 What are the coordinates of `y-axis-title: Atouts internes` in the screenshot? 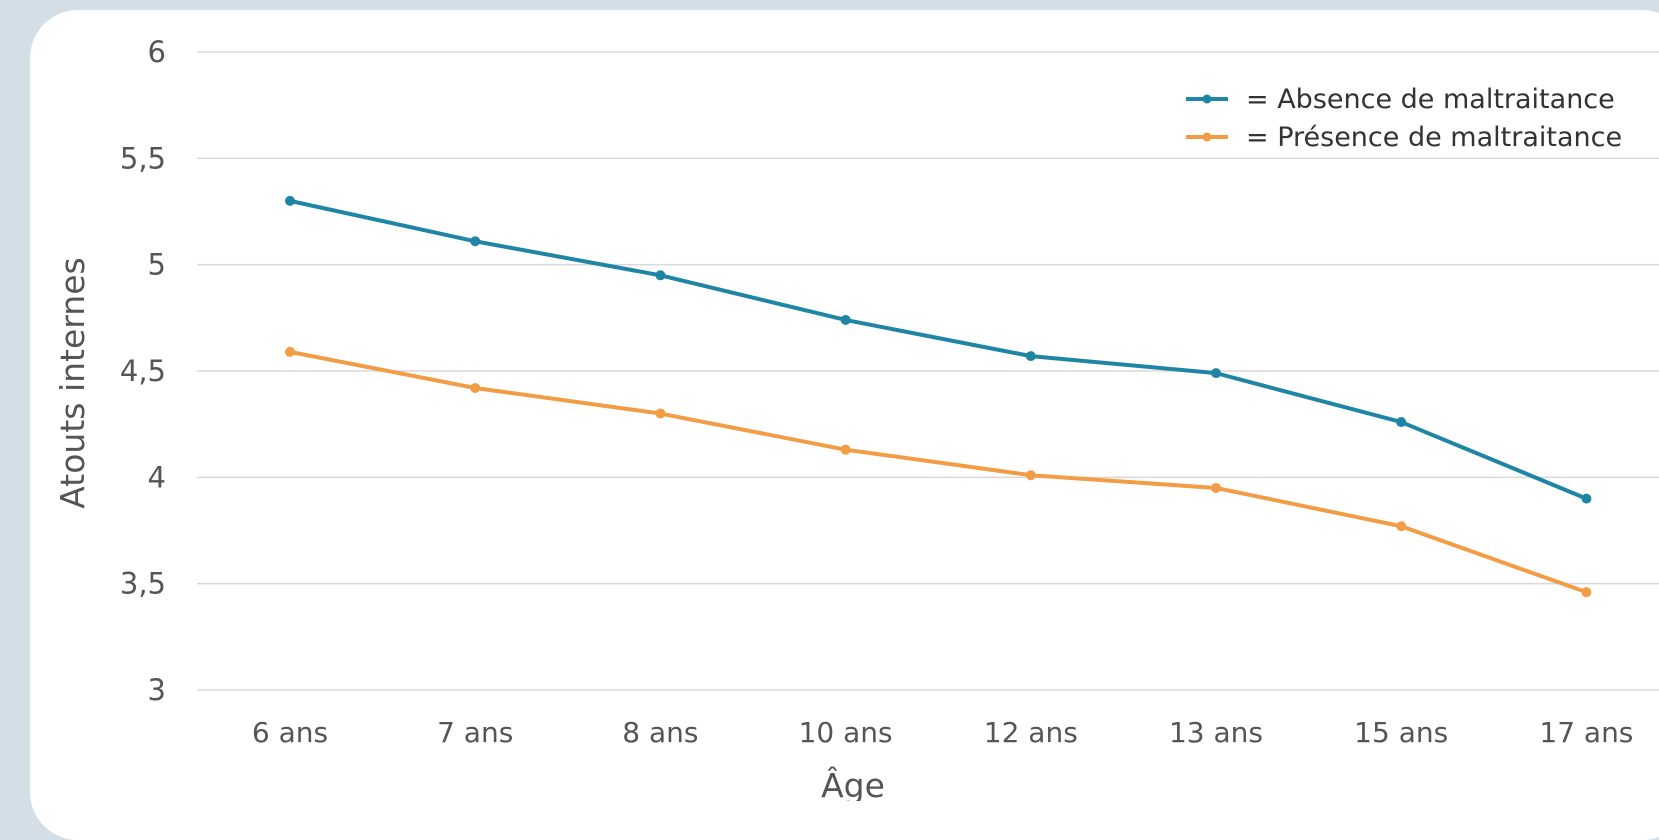 It's located at (72, 382).